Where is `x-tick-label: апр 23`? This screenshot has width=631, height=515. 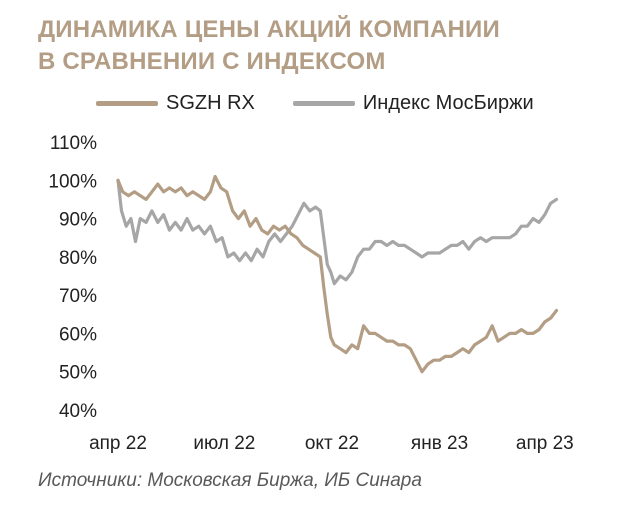
x-tick-label: апр 23 is located at coordinates (545, 443).